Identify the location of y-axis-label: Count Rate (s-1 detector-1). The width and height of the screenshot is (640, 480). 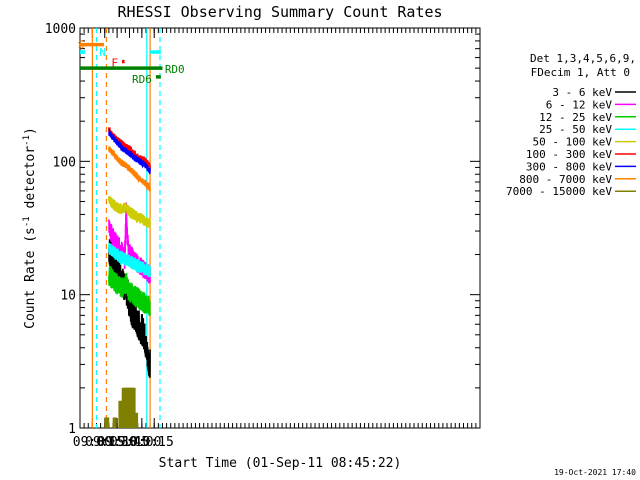
(30, 228).